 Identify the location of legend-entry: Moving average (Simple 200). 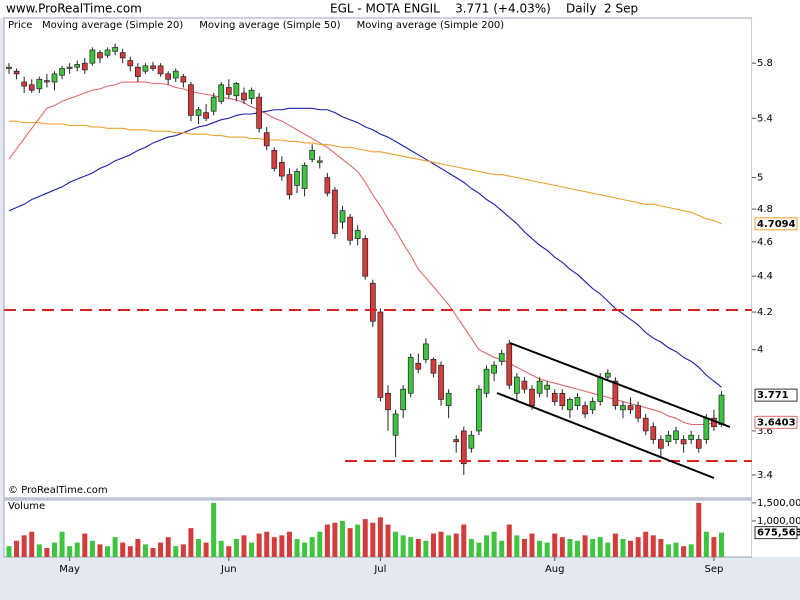
(431, 25).